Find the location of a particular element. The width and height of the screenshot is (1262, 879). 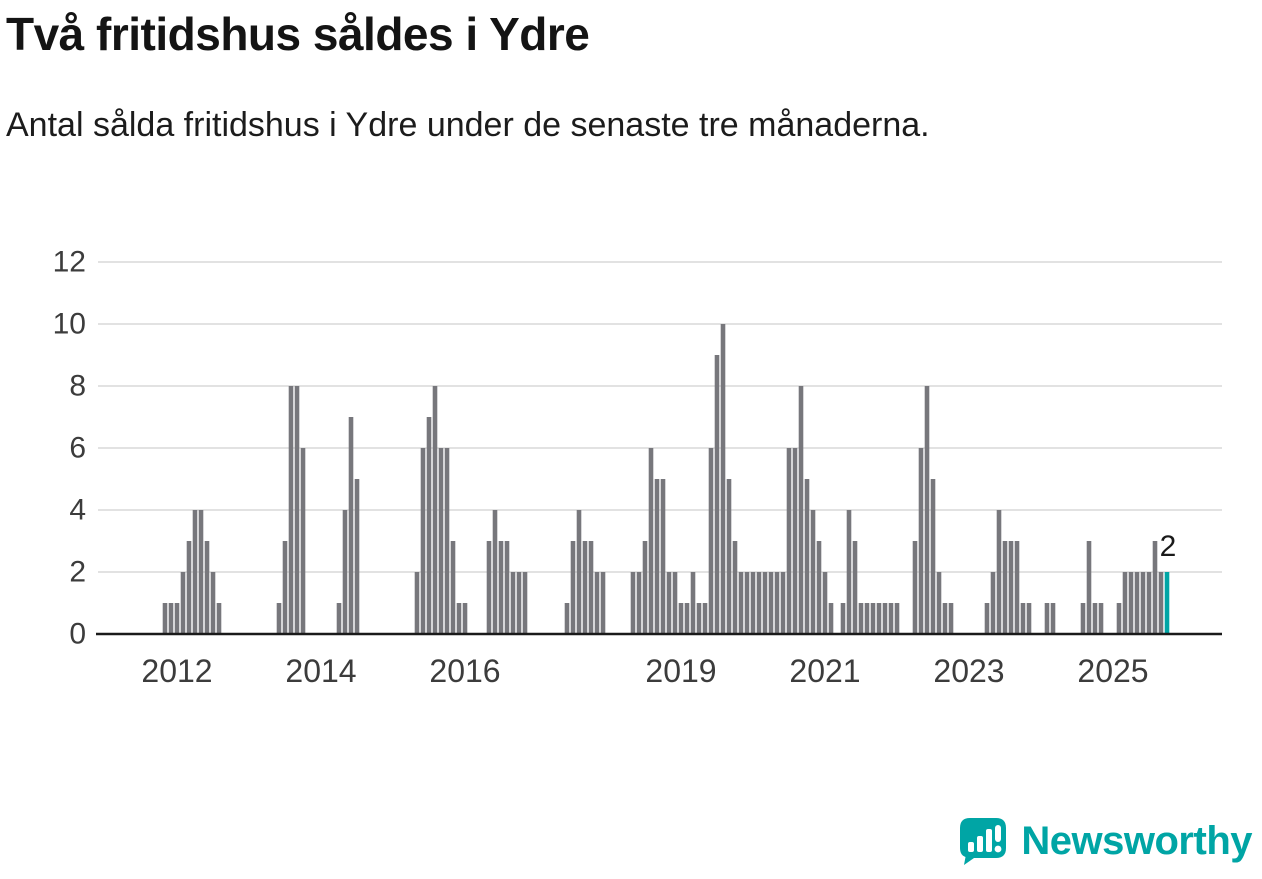

brand-name: Newsworthy is located at coordinates (1136, 840).